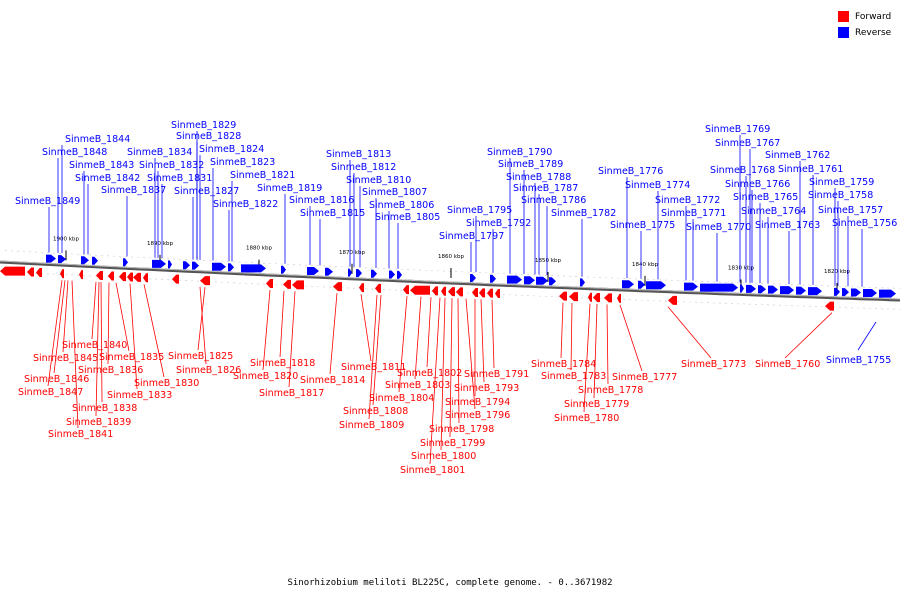 Image resolution: width=900 pixels, height=600 pixels. I want to click on reverse-gene-label: SinmeB_1764, so click(773, 211).